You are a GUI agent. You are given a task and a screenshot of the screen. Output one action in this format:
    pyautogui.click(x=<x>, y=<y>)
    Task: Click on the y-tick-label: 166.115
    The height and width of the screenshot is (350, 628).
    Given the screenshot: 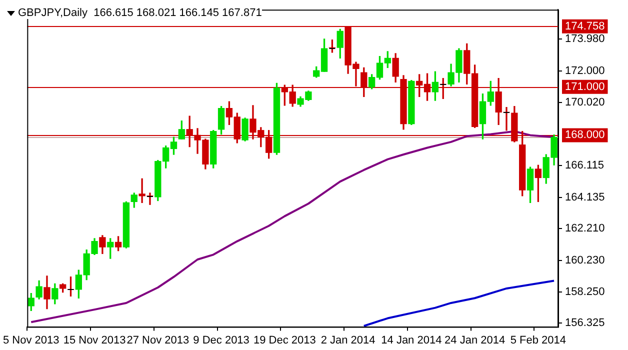 What is the action you would take?
    pyautogui.click(x=584, y=166)
    